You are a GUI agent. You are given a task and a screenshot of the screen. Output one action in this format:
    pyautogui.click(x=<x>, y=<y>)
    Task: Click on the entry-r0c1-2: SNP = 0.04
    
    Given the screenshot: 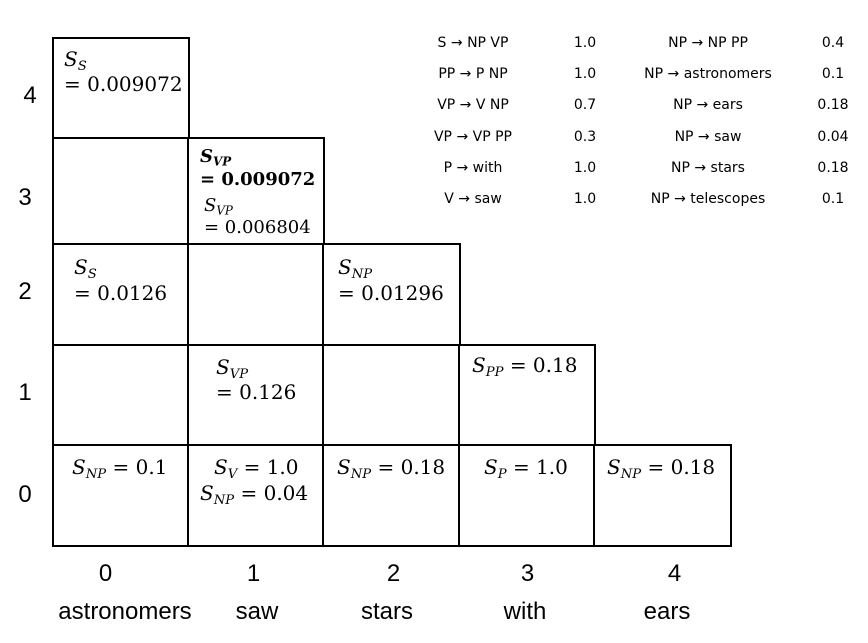 What is the action you would take?
    pyautogui.click(x=254, y=497)
    